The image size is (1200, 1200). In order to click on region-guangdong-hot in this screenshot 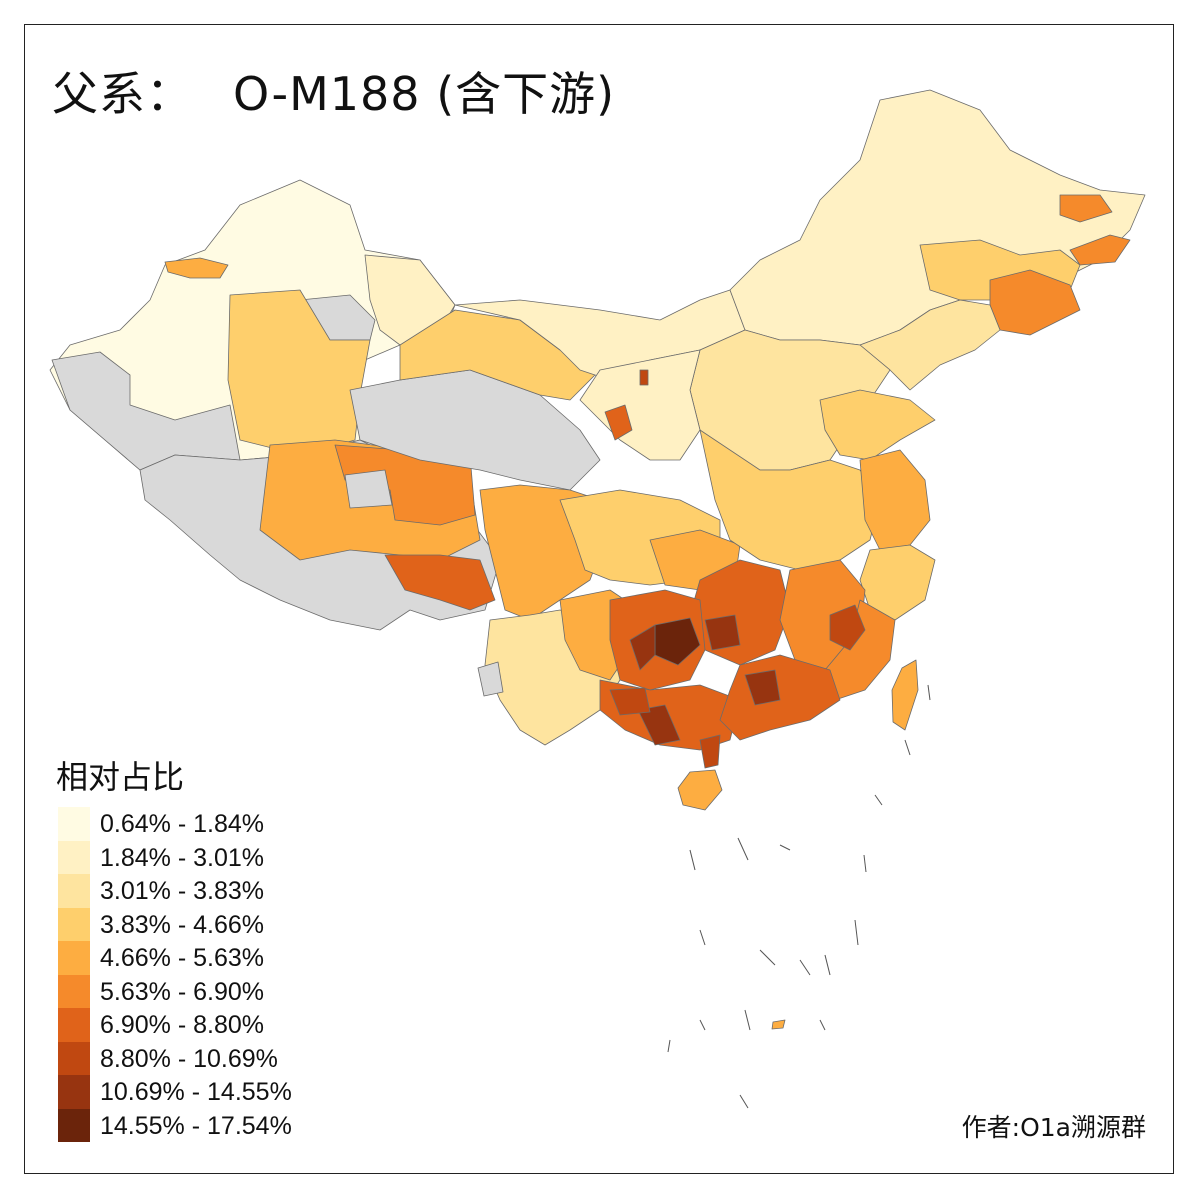, I will do `click(762, 687)`.